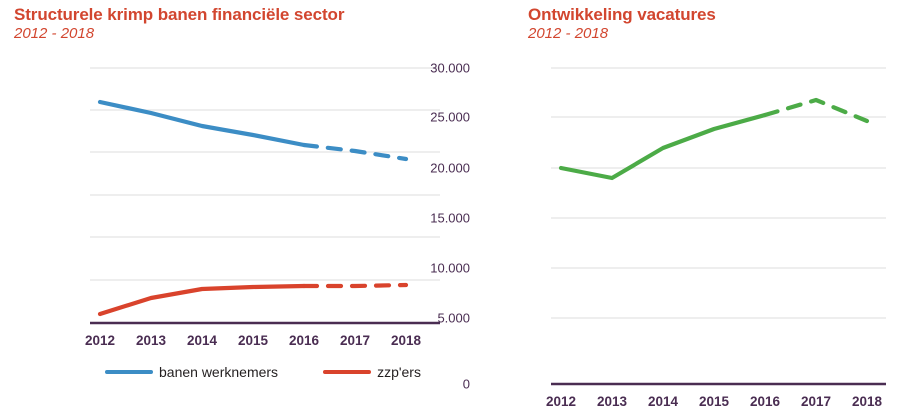  Describe the element at coordinates (450, 68) in the screenshot. I see `y-tick-label: 30.000` at that location.